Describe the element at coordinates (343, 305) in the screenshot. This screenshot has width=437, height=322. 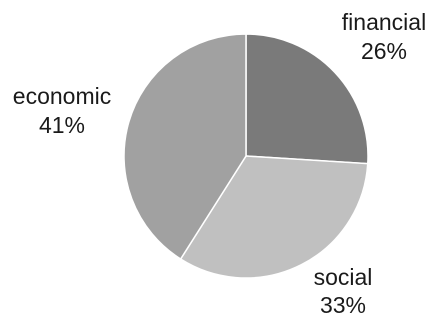
I see `slice-value-social: 33%` at that location.